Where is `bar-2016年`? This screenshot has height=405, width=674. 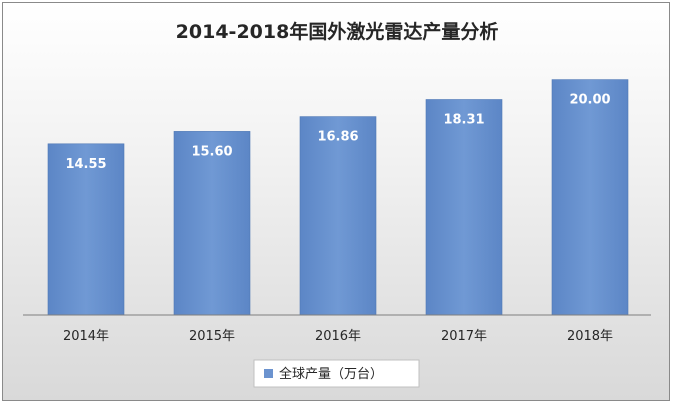 bar-2016年 is located at coordinates (338, 216).